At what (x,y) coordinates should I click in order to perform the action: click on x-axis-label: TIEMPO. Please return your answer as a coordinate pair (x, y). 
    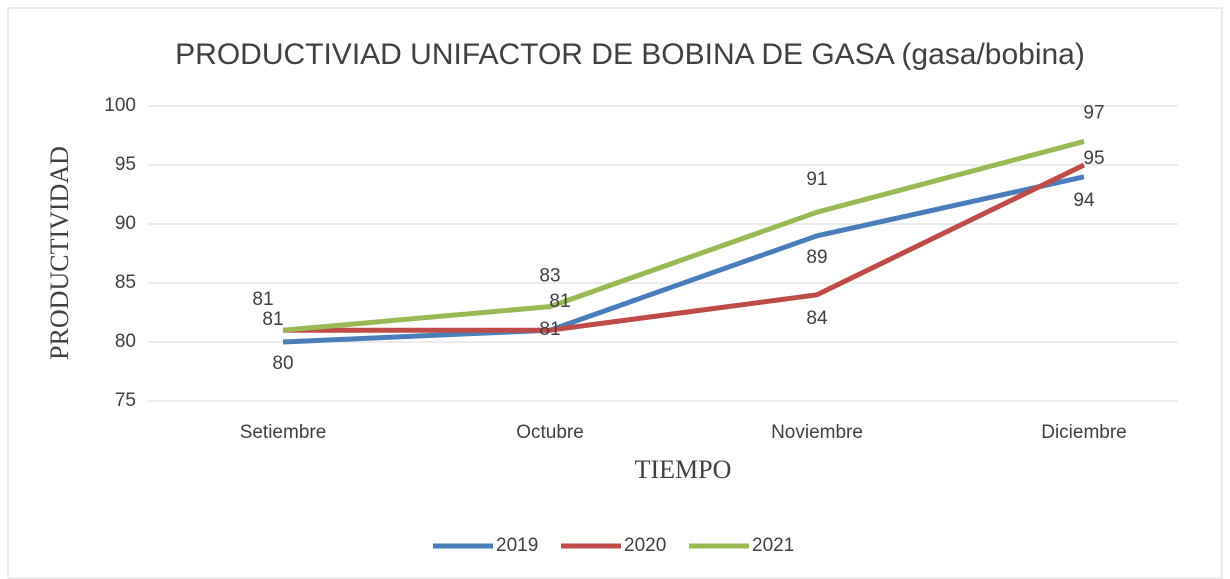
    Looking at the image, I should click on (683, 469).